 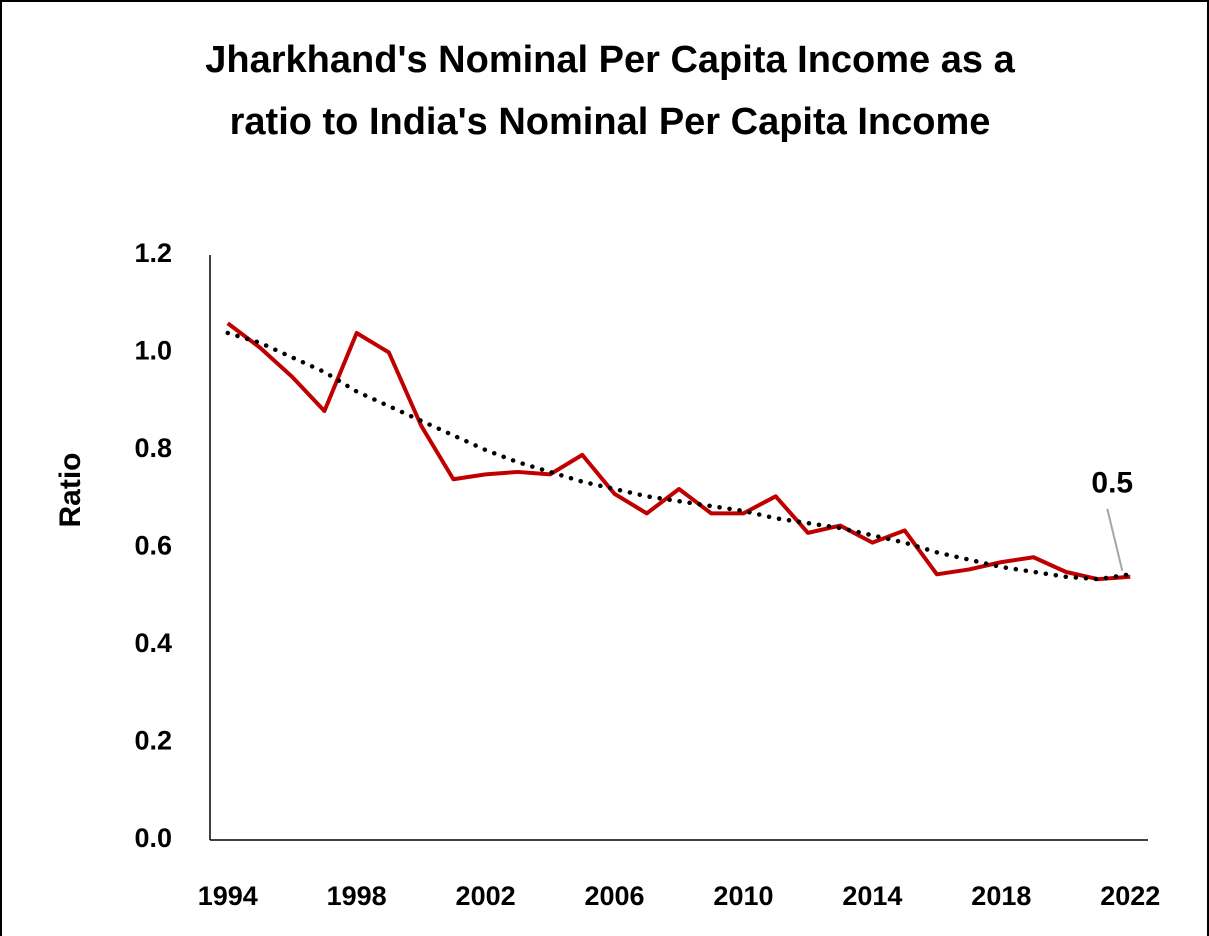 What do you see at coordinates (153, 741) in the screenshot?
I see `y-tick-label: 0.2` at bounding box center [153, 741].